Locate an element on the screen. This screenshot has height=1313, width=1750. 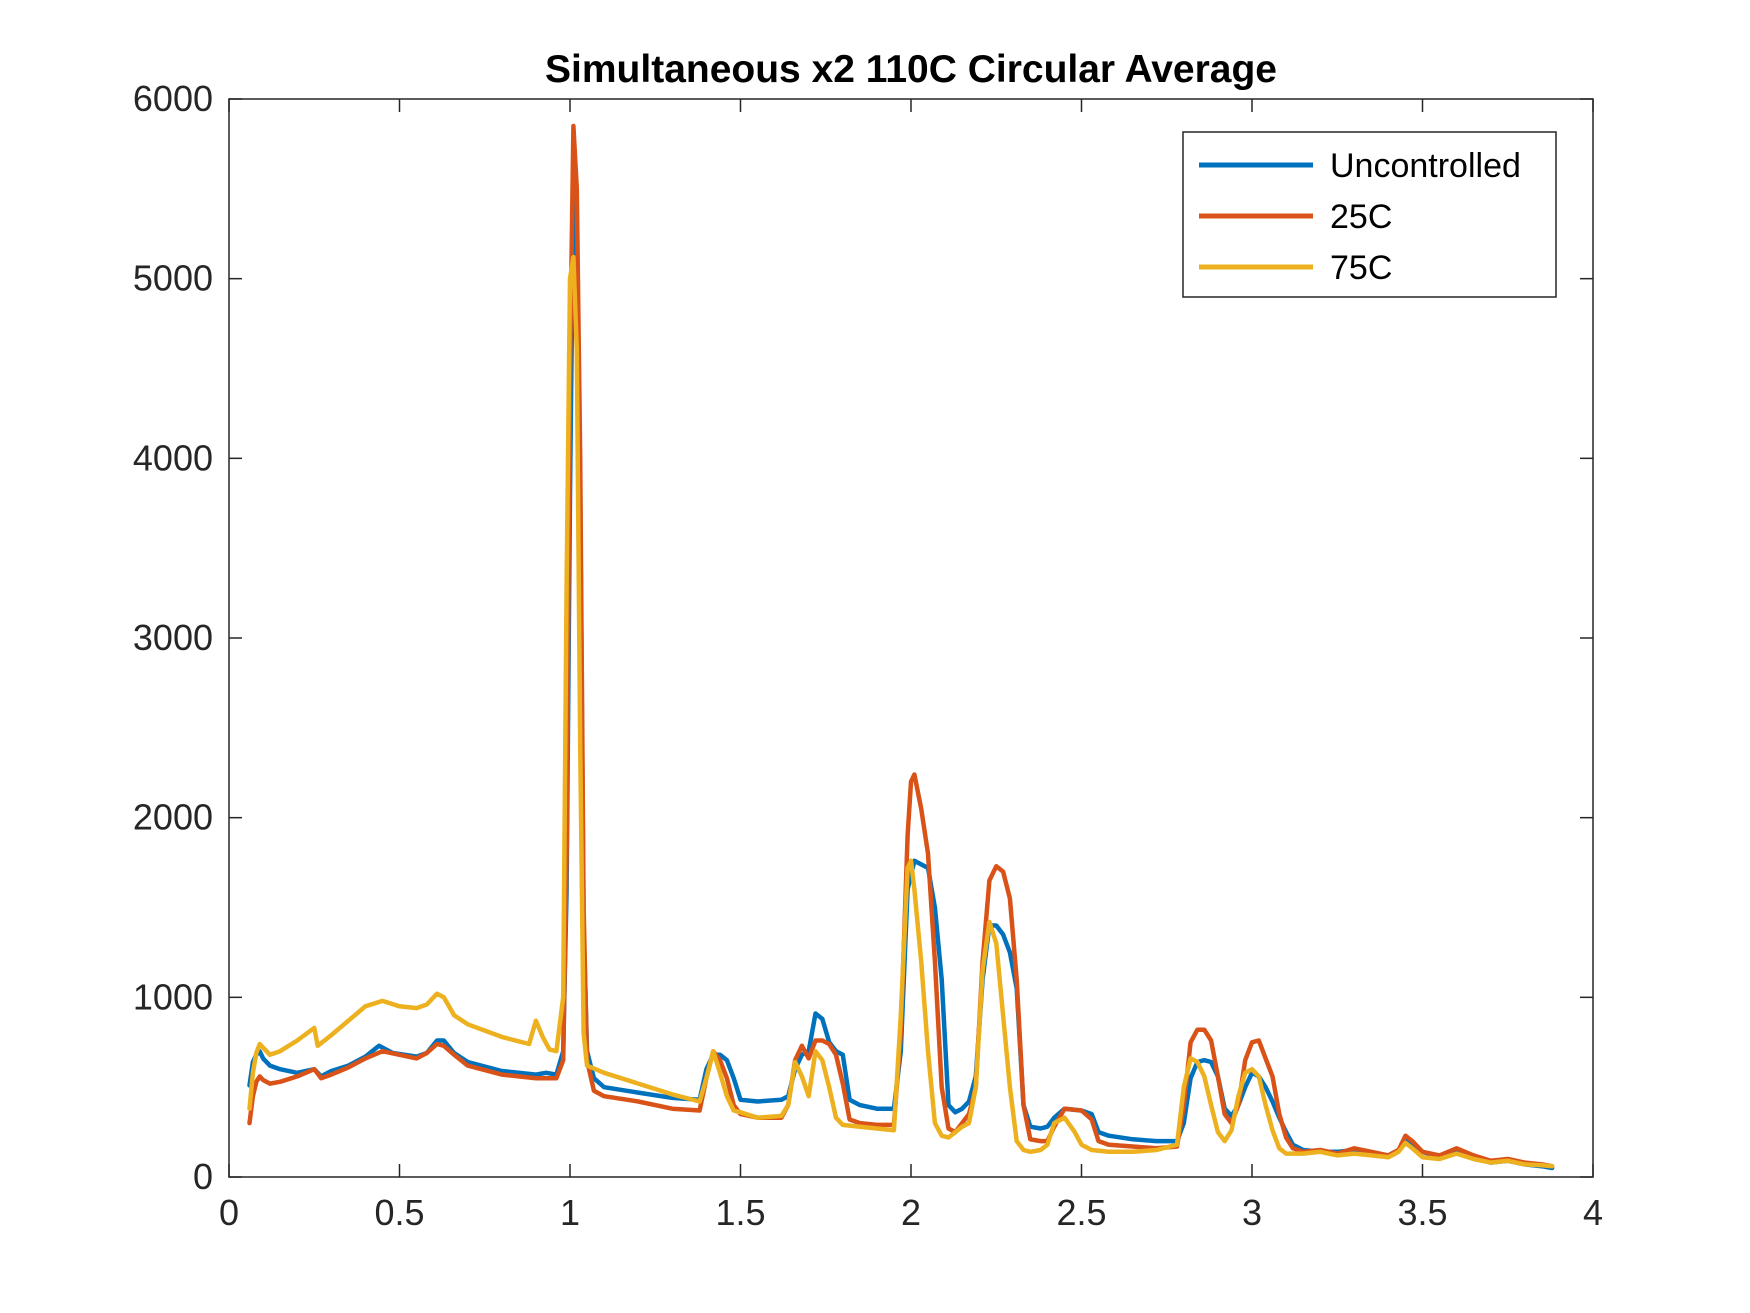
x-tick-label: 1 is located at coordinates (570, 1212).